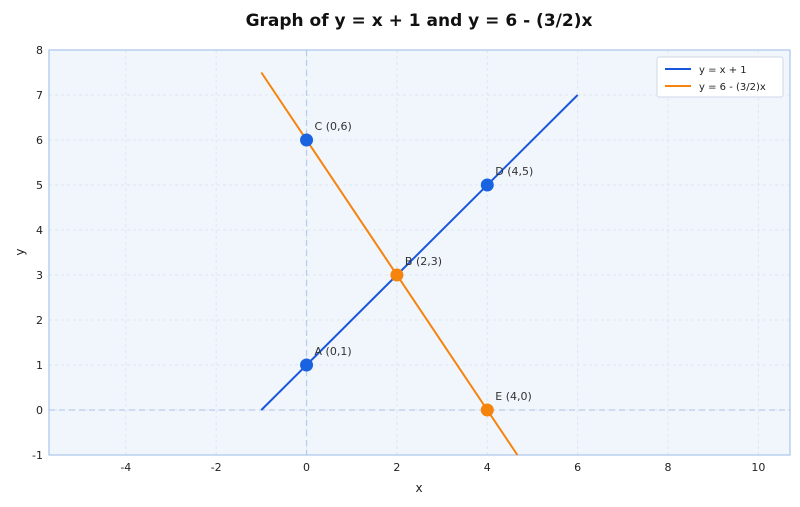  Describe the element at coordinates (423, 261) in the screenshot. I see `point-label: B (2,3)` at that location.